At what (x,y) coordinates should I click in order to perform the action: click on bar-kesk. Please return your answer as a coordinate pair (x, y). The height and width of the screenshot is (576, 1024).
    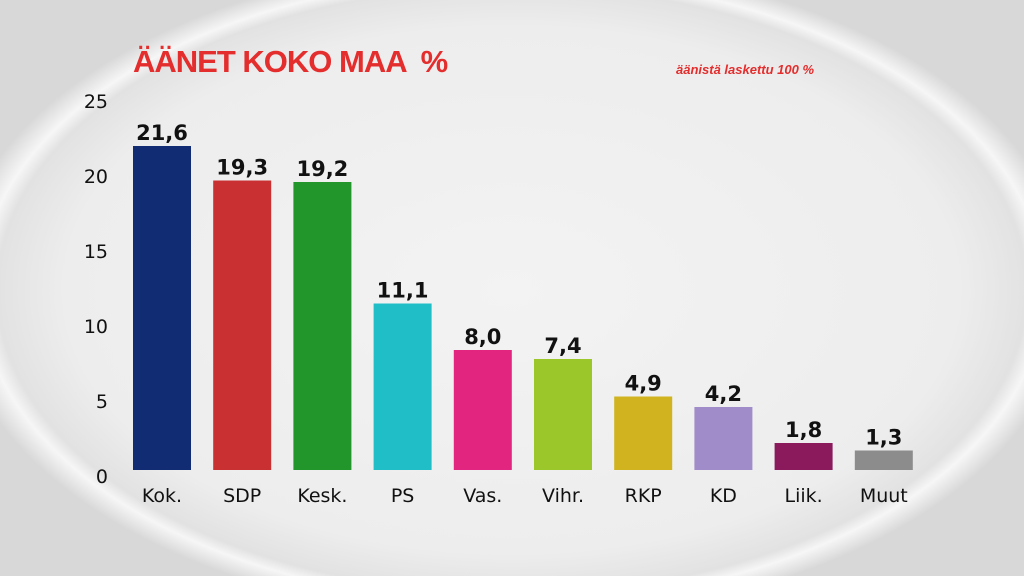
    Looking at the image, I should click on (322, 326).